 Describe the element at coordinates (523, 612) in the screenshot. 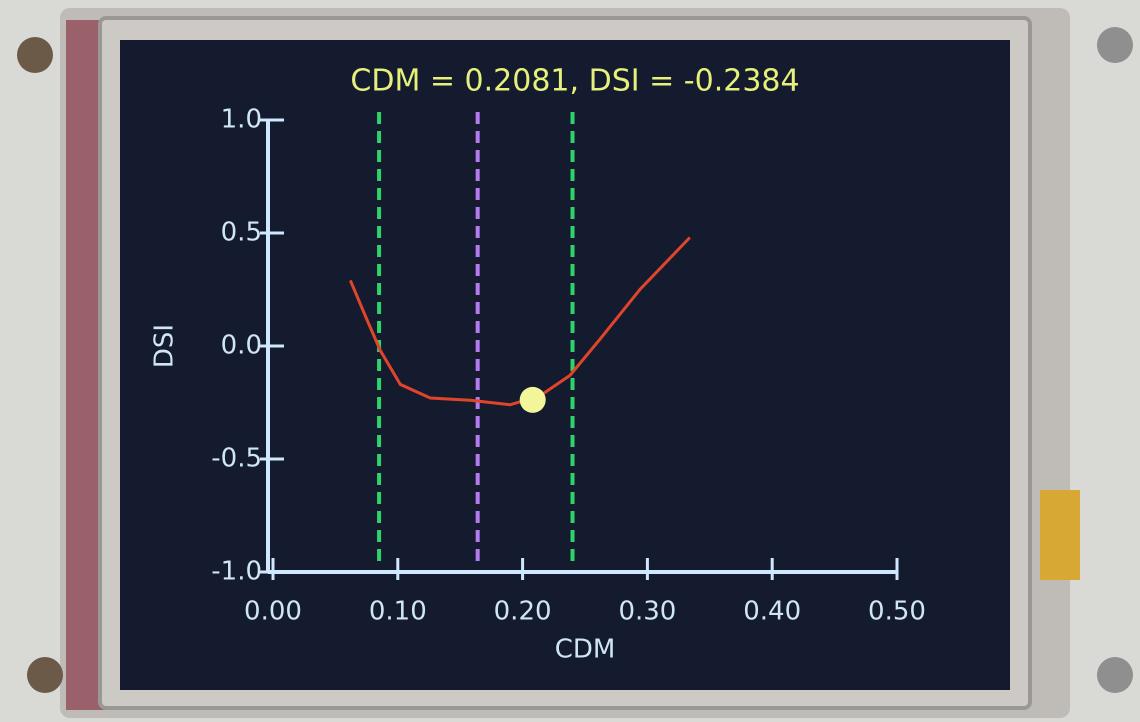

I see `x-tick-label: 0.20` at that location.